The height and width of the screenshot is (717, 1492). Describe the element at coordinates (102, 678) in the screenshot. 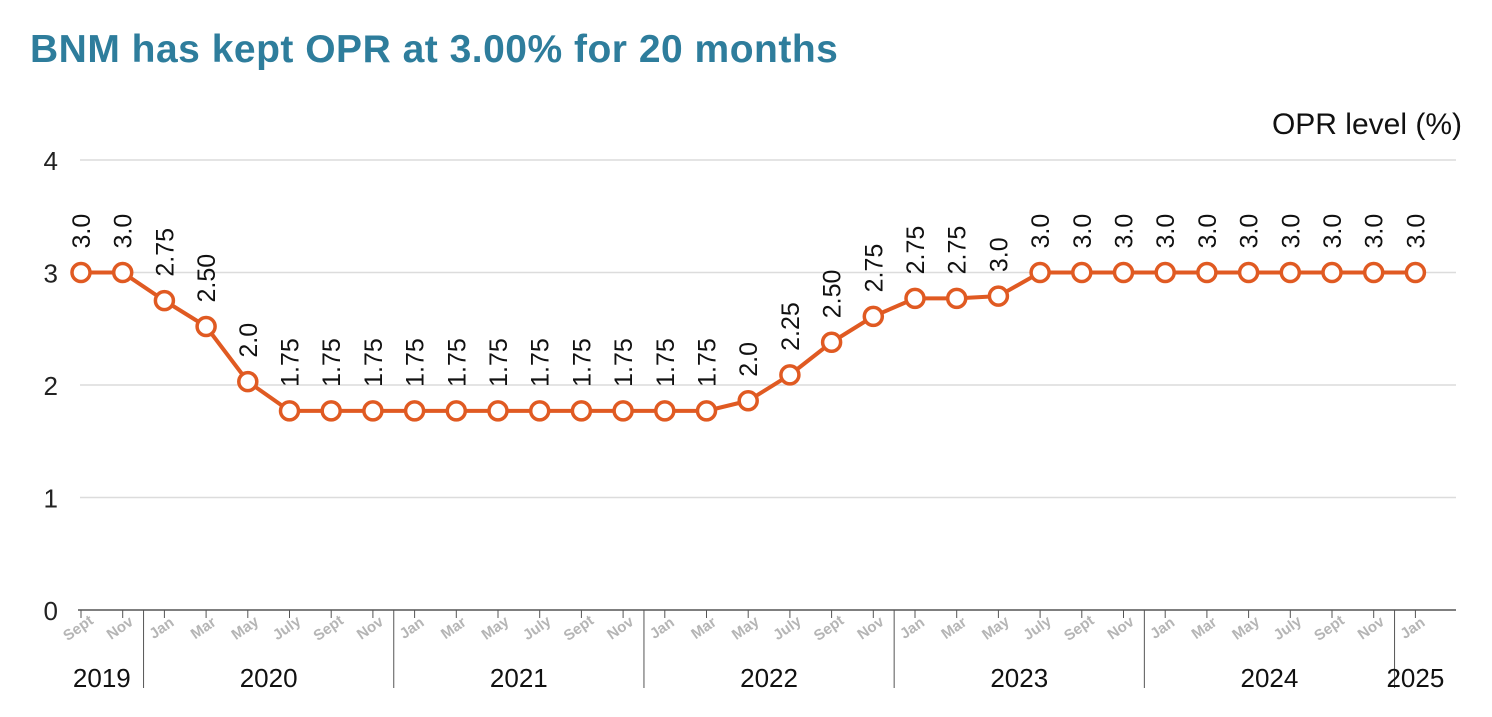

I see `year-label: 2019` at that location.